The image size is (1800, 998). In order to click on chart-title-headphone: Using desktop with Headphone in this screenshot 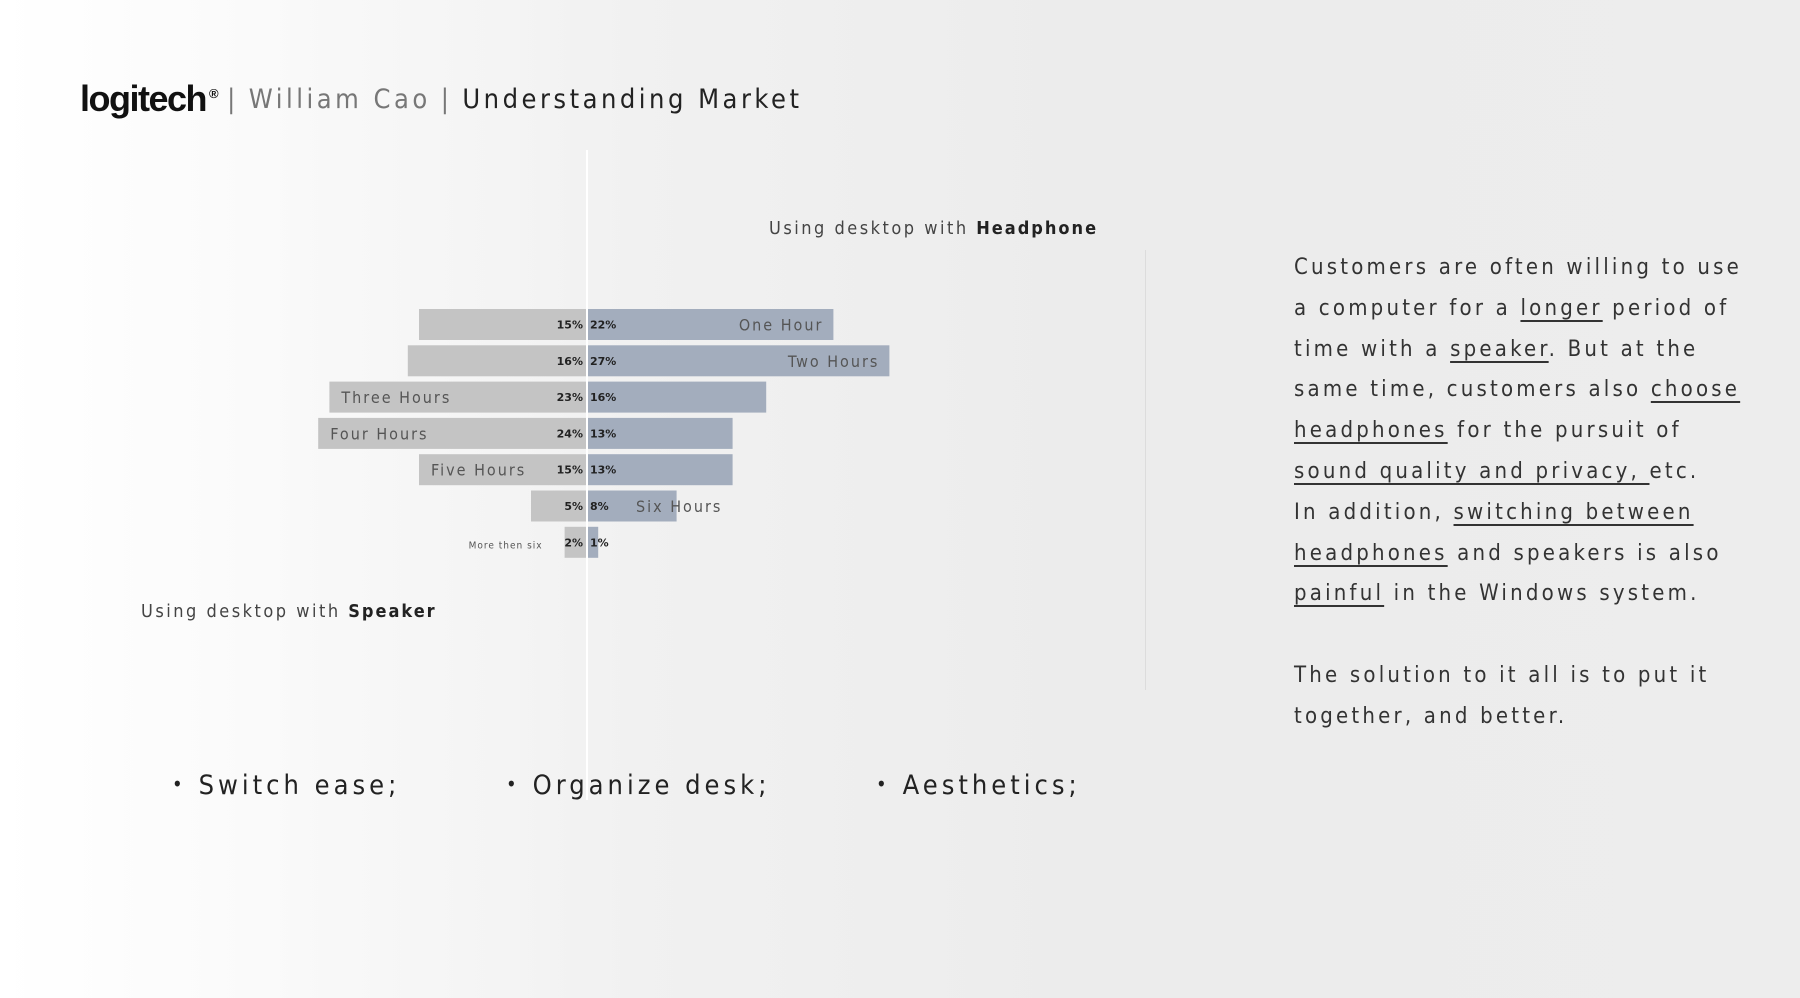, I will do `click(934, 228)`.